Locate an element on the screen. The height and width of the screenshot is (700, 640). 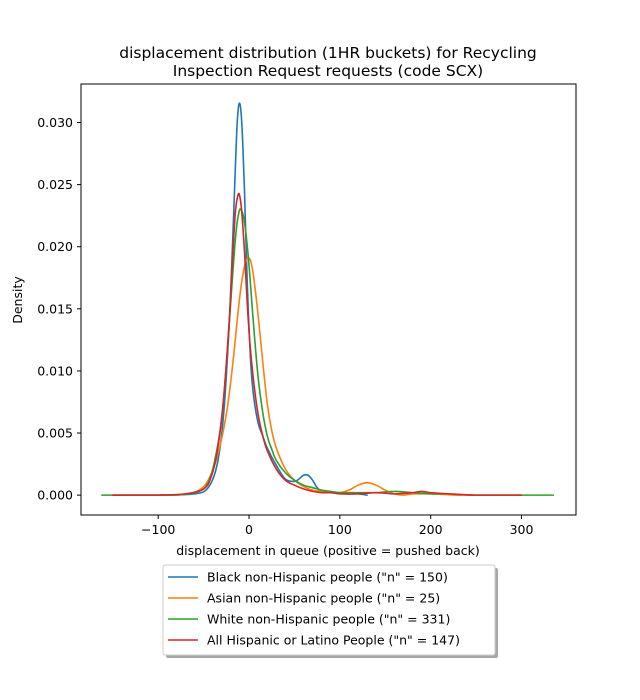
y-tick-label: 0.010 is located at coordinates (55, 370).